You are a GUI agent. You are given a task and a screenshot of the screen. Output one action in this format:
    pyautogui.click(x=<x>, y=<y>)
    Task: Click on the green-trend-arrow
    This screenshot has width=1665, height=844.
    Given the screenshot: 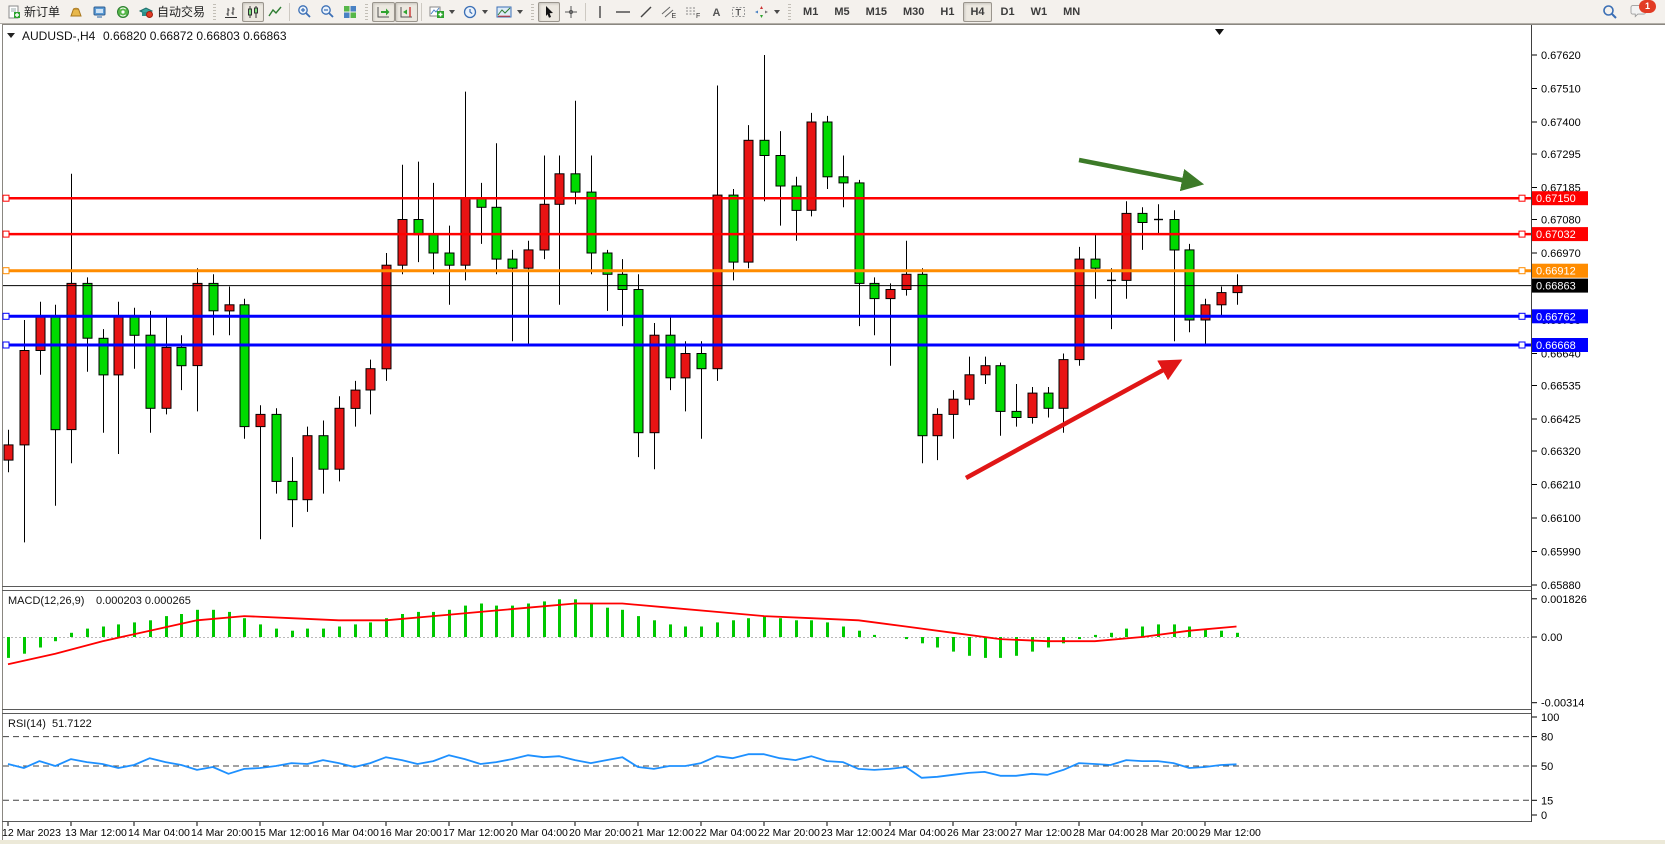 What is the action you would take?
    pyautogui.click(x=1141, y=174)
    